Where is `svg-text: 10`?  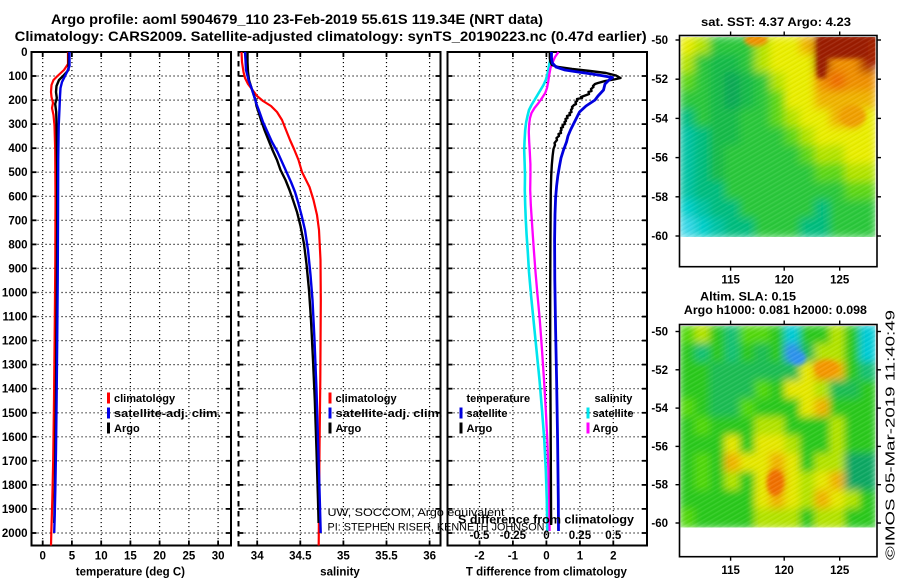
svg-text: 10 is located at coordinates (101, 557).